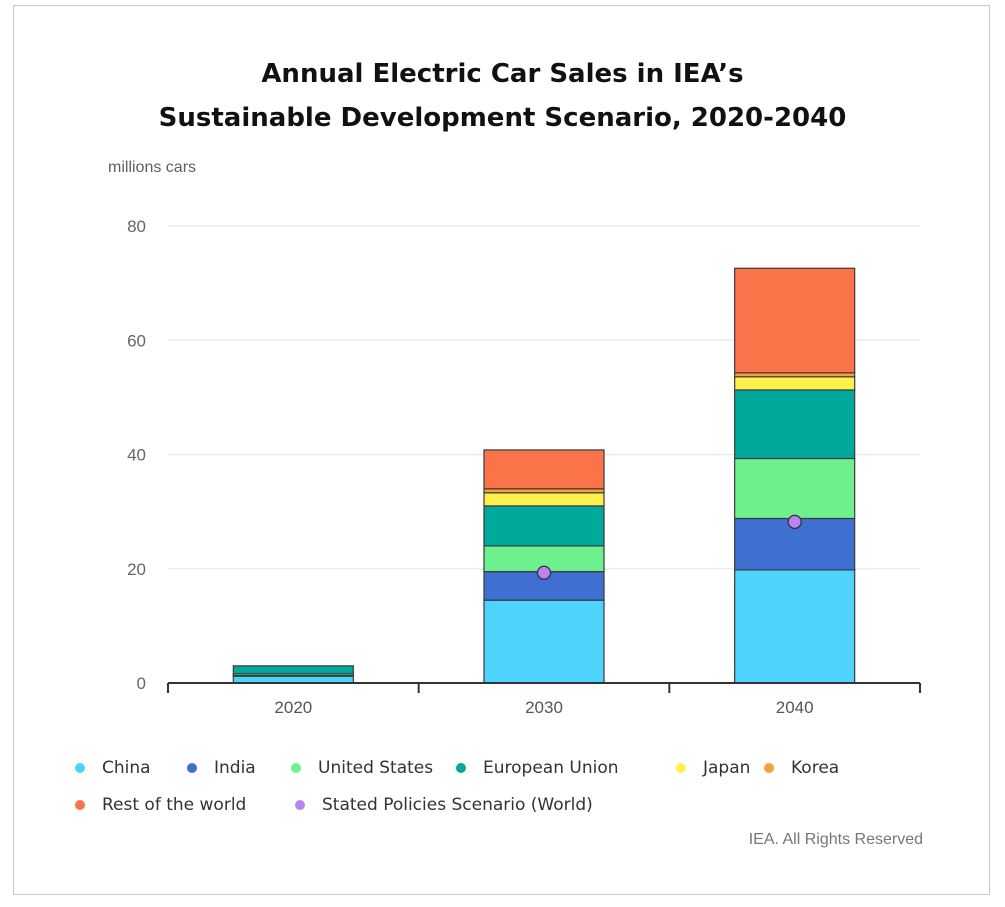  I want to click on legend-item: United States, so click(373, 768).